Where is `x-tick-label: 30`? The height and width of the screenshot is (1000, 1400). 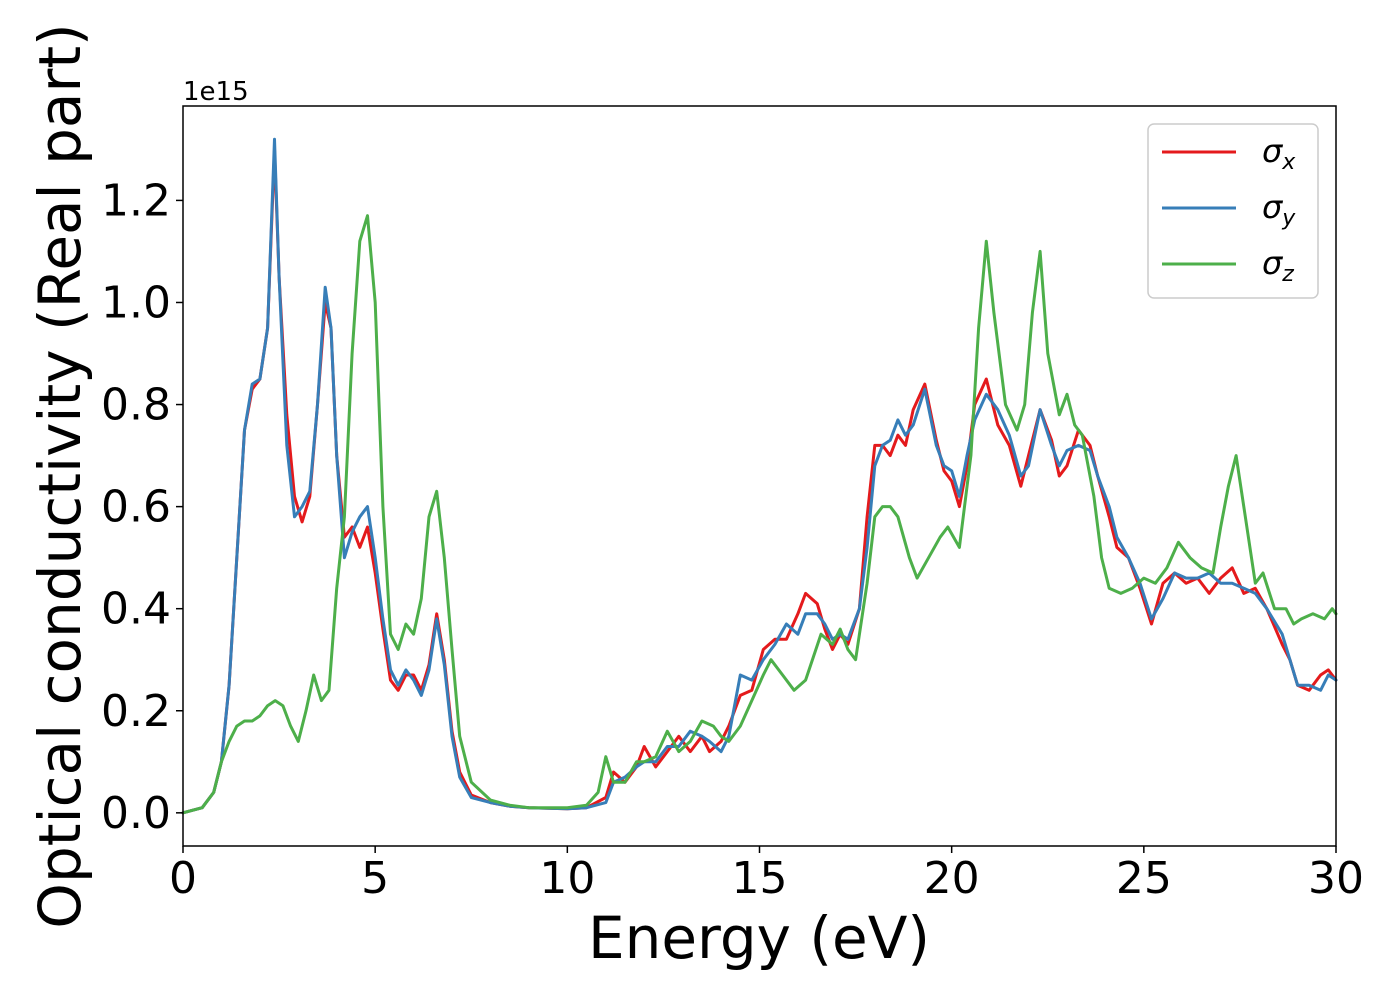 x-tick-label: 30 is located at coordinates (1336, 878).